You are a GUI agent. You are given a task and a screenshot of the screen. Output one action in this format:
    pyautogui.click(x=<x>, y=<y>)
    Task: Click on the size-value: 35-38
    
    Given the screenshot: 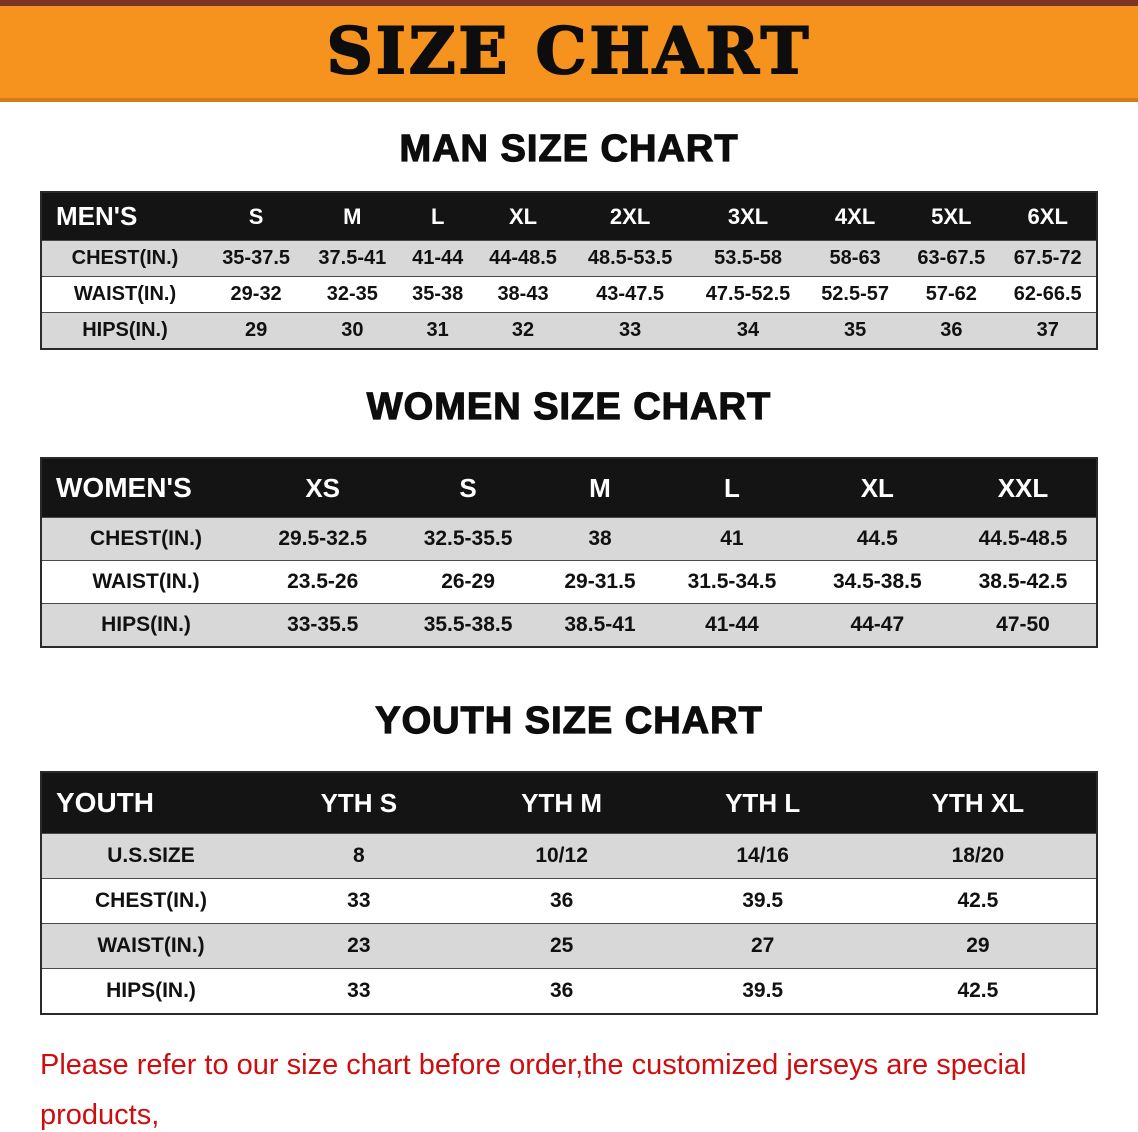 What is the action you would take?
    pyautogui.click(x=437, y=294)
    